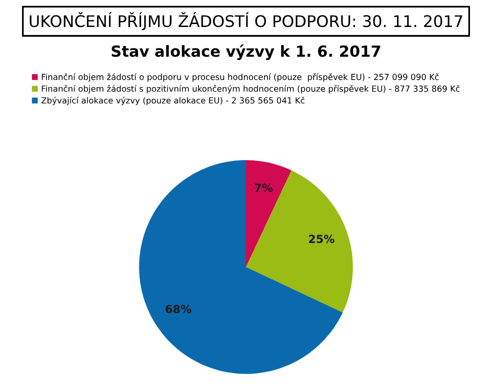  I want to click on chart-subtitle: Stav alokace výzvy k 1. 6. 2017, so click(246, 52).